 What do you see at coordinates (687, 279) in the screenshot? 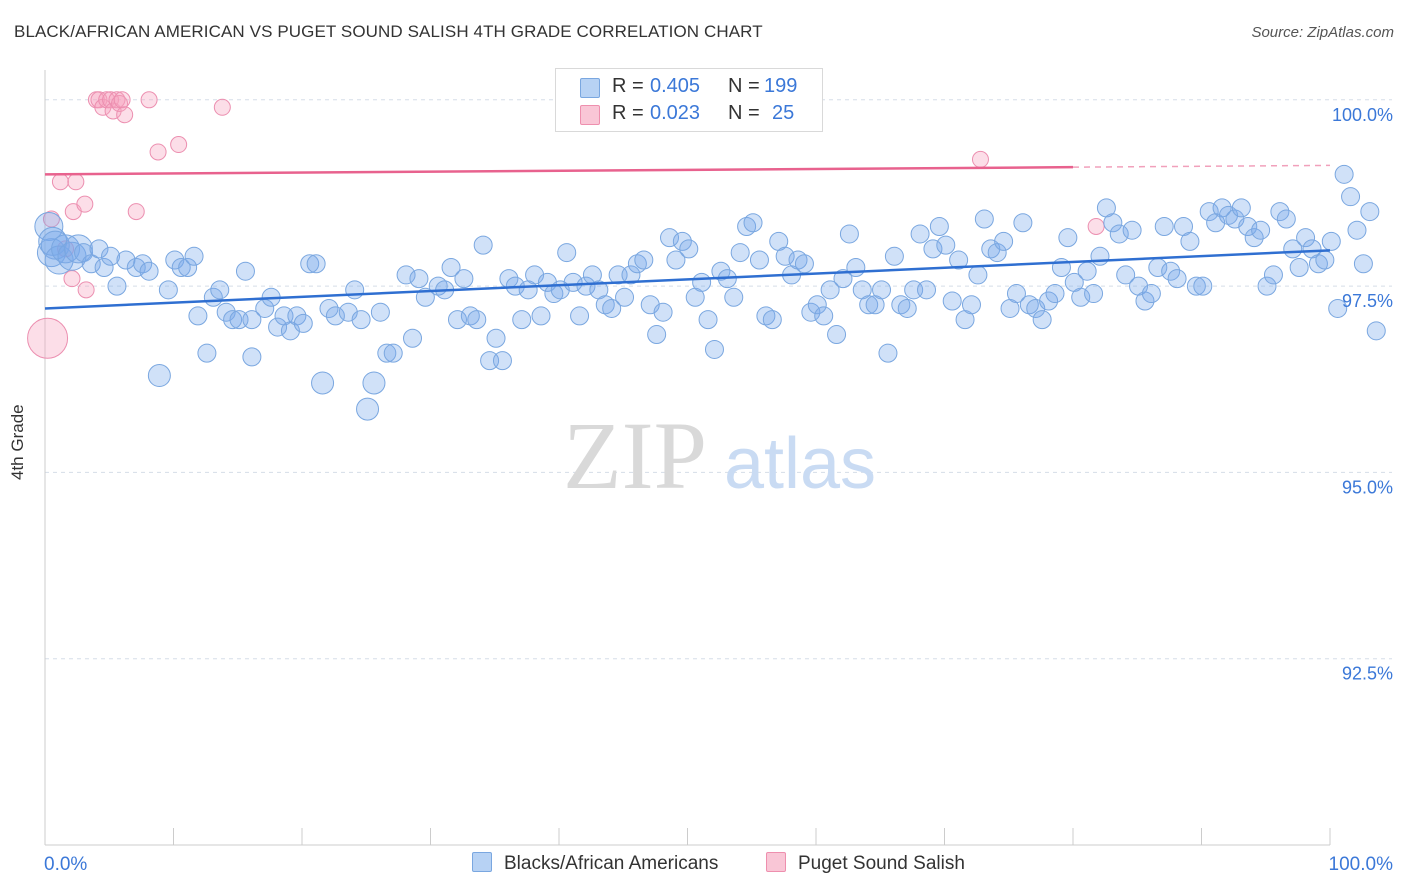
I see `trend-line-blue` at bounding box center [687, 279].